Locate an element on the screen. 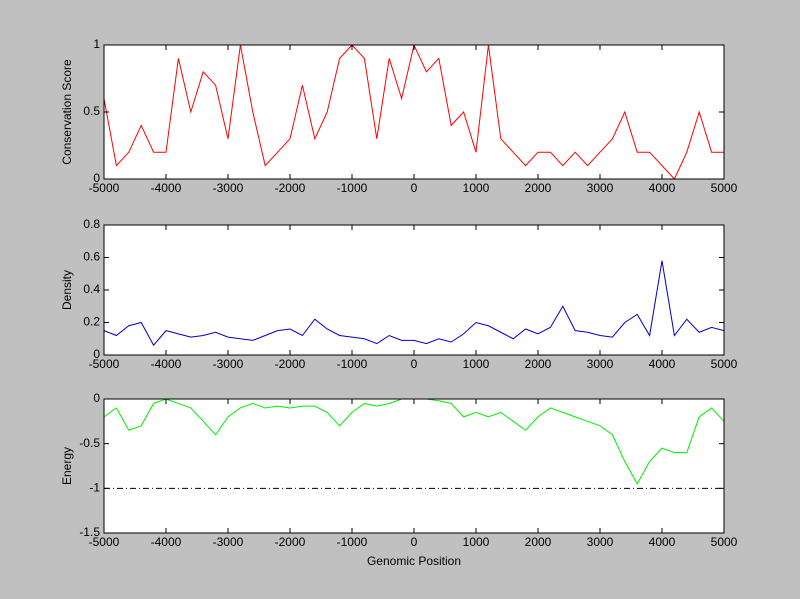 This screenshot has height=599, width=800. y-tick-label: 0.4 is located at coordinates (91, 289).